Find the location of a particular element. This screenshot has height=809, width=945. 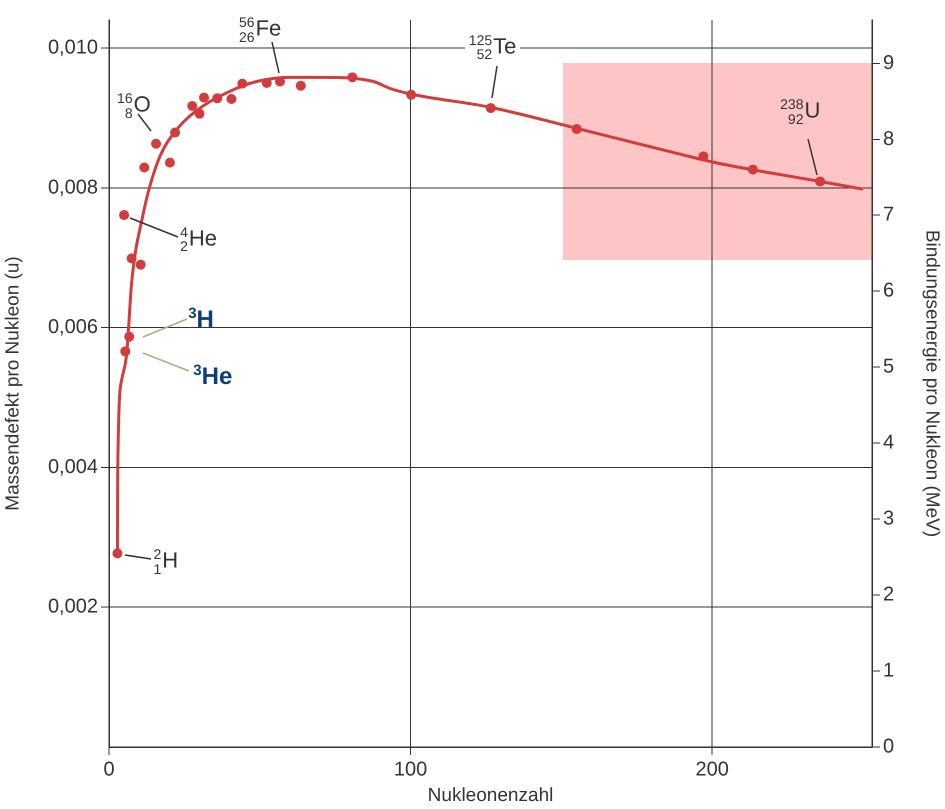

y-tick-label: 0,008 is located at coordinates (73, 187).